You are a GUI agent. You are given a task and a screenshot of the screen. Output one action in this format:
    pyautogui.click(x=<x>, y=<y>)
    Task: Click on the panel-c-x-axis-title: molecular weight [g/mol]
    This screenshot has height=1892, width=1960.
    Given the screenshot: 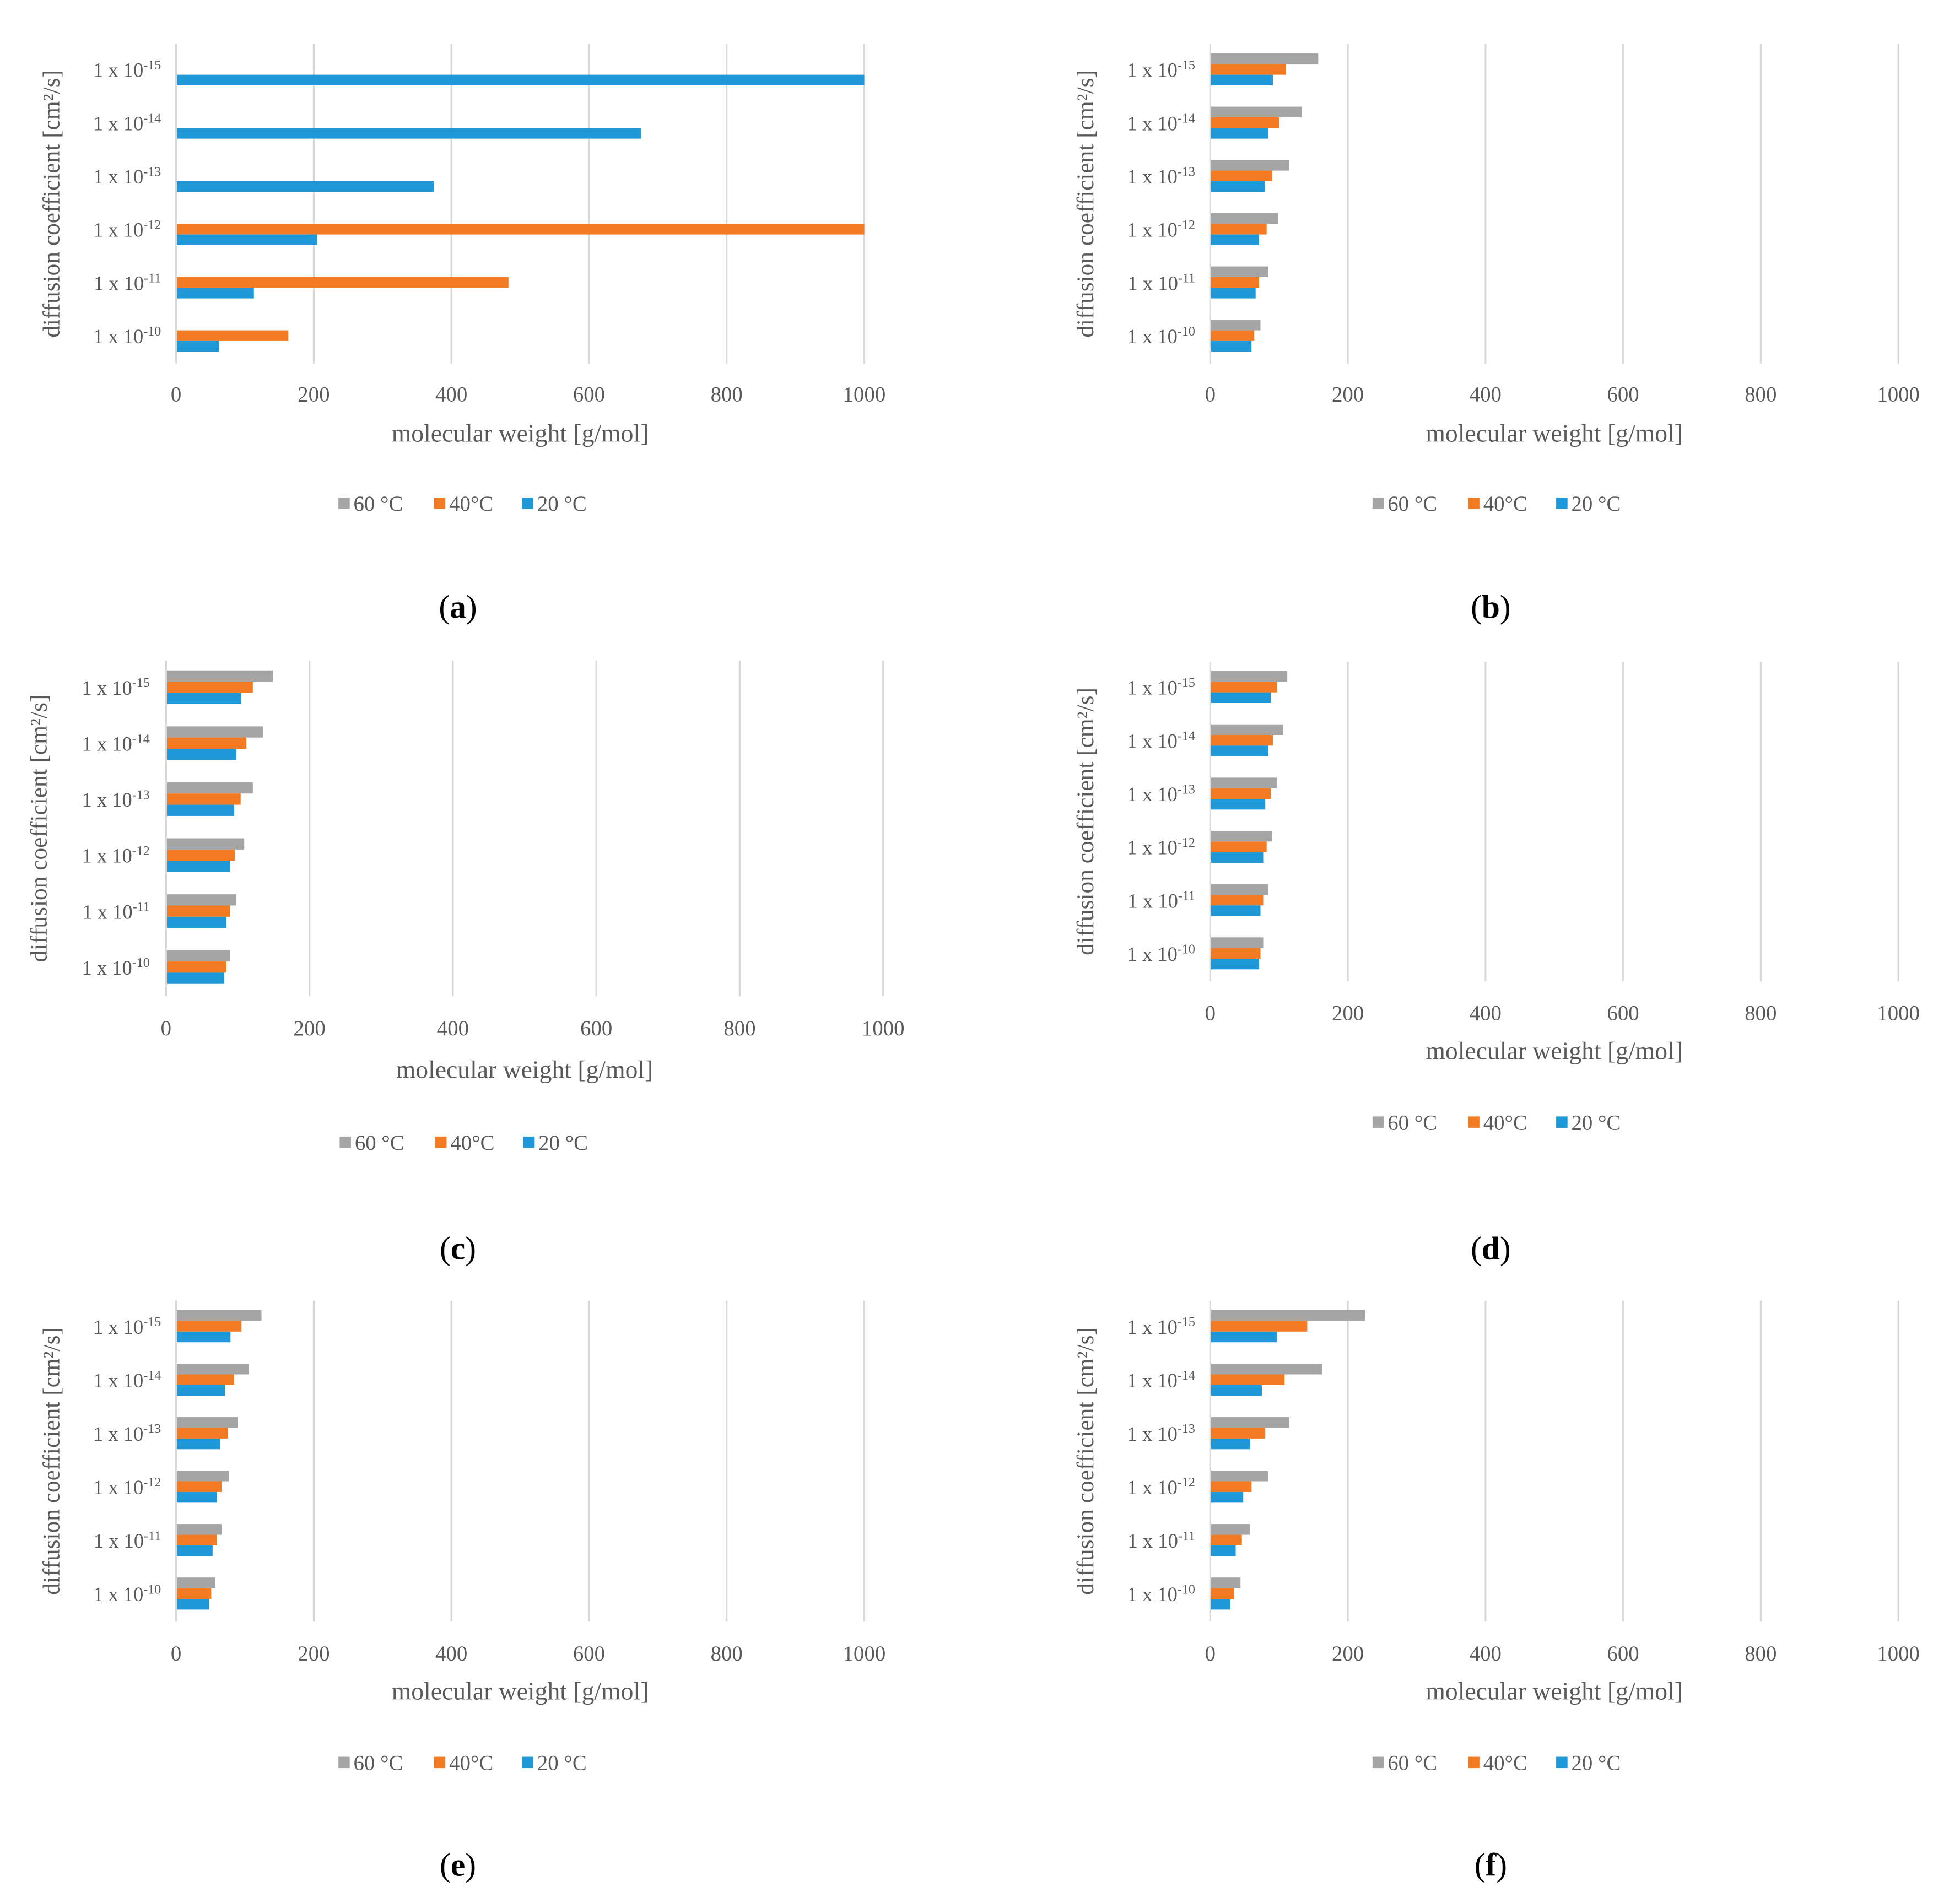 What is the action you would take?
    pyautogui.click(x=525, y=1070)
    